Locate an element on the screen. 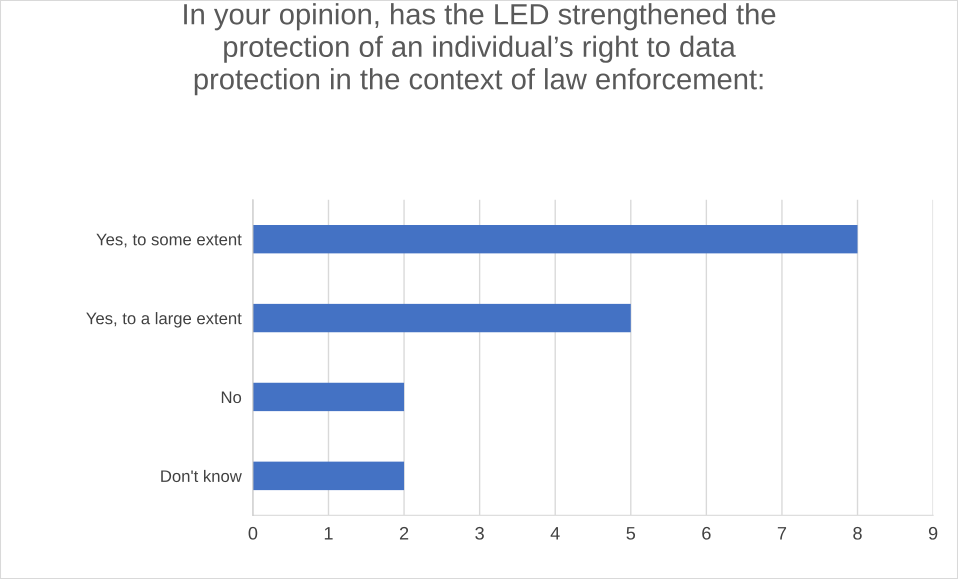 This screenshot has height=579, width=958. x-tick-label: 7 is located at coordinates (782, 533).